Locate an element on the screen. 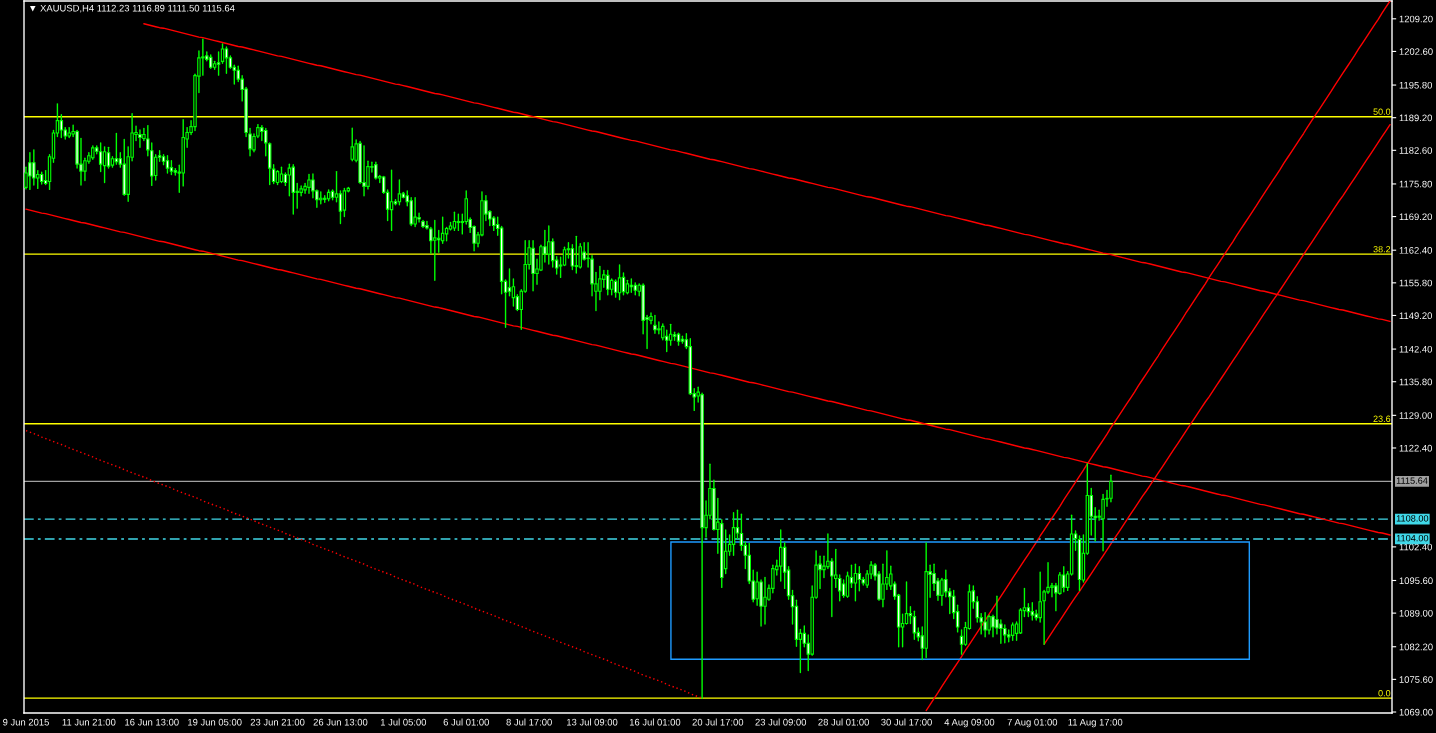 This screenshot has height=733, width=1436. chart-title: ▼ XAUUSD,H4 1112.23 1116.89 1111.50 1115.64 is located at coordinates (132, 8).